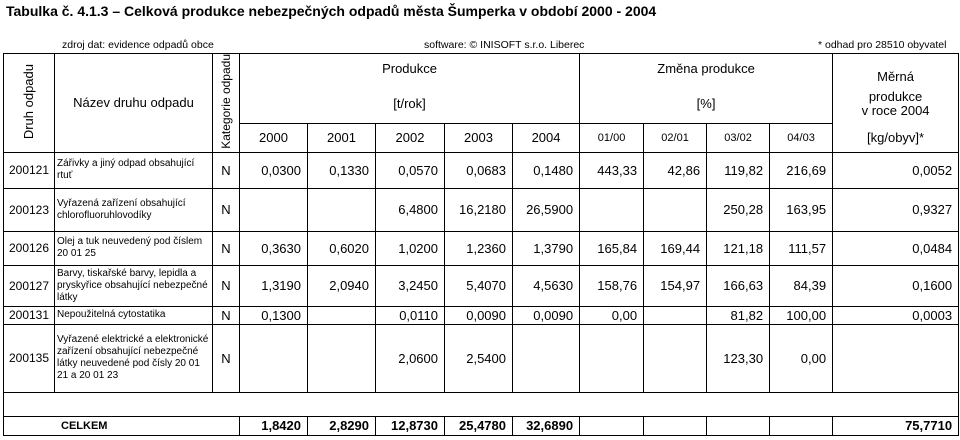 Image resolution: width=960 pixels, height=440 pixels. What do you see at coordinates (896, 285) in the screenshot?
I see `row-specific: 0,1600` at bounding box center [896, 285].